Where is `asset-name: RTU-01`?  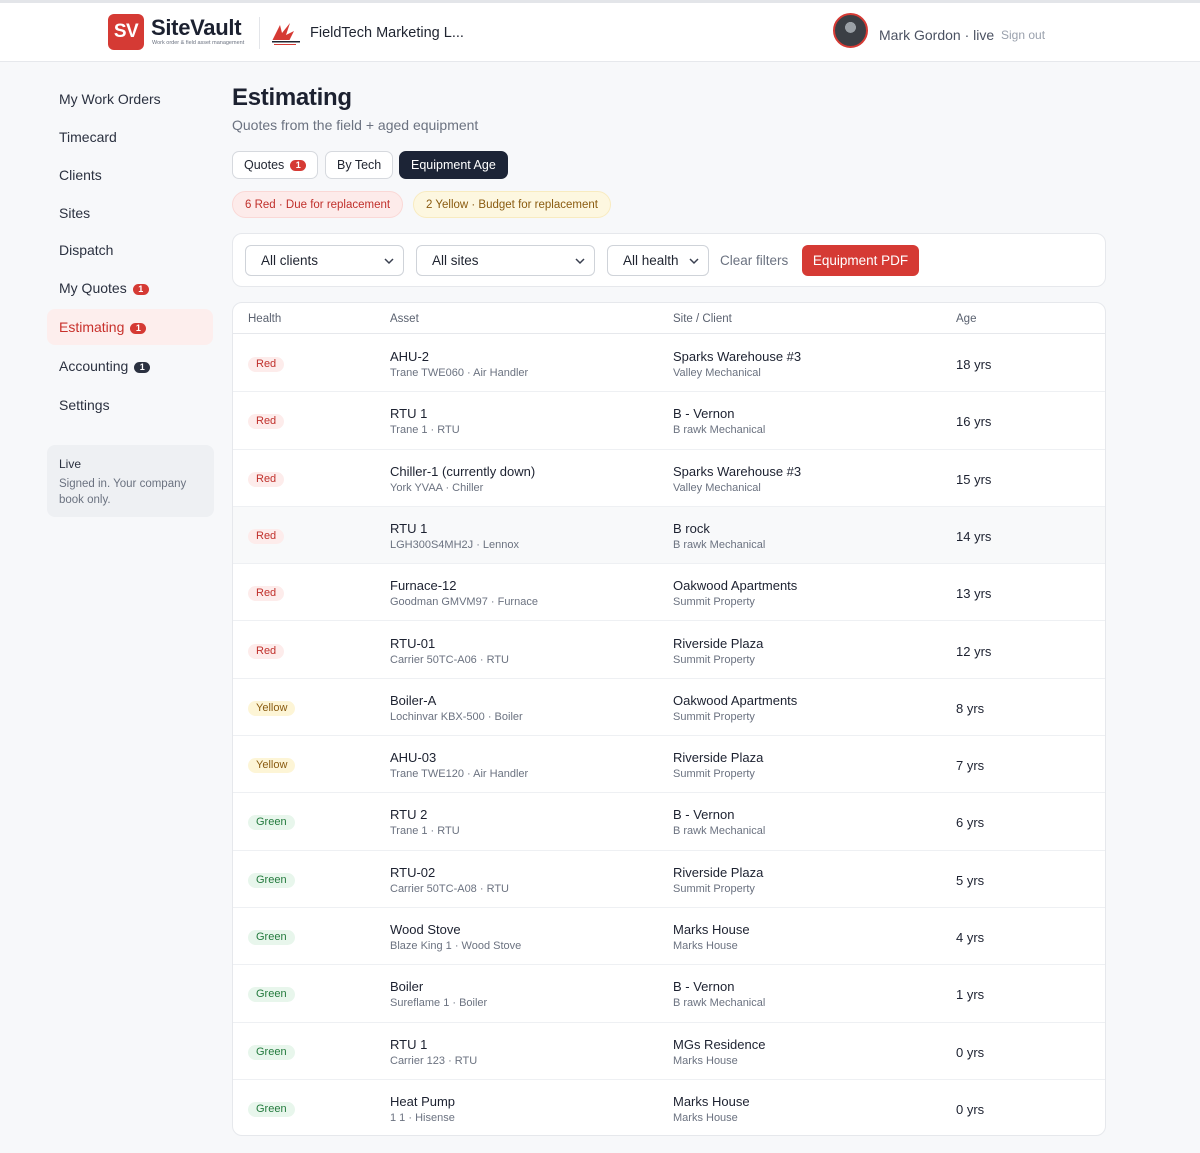
asset-name: RTU-01 is located at coordinates (413, 643).